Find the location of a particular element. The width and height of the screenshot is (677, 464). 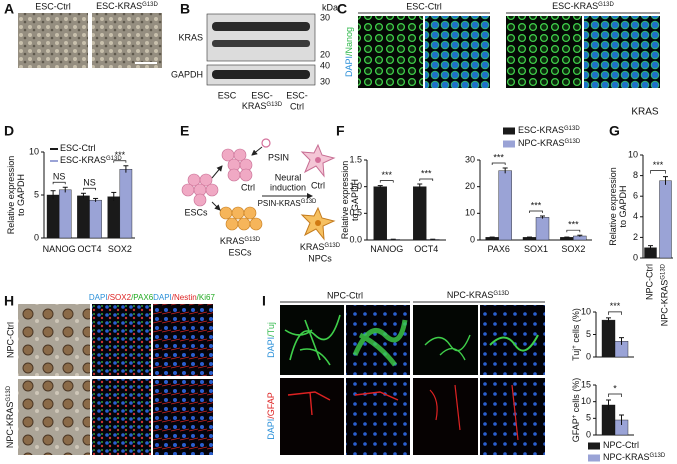

diagram-label: ESCs is located at coordinates (240, 252).